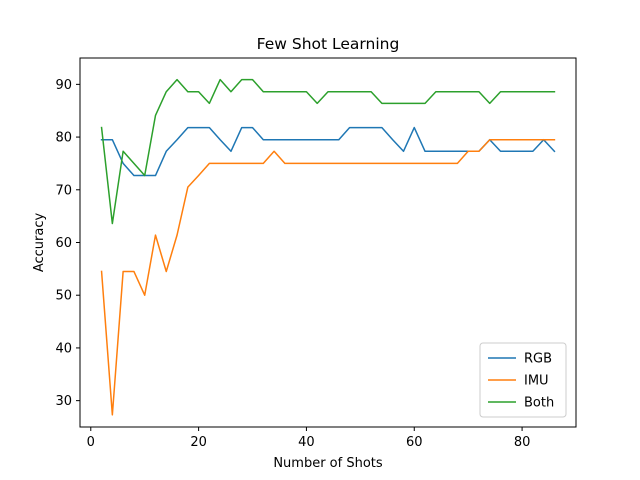 The image size is (640, 480). Describe the element at coordinates (63, 85) in the screenshot. I see `y-tick-label: 90` at that location.